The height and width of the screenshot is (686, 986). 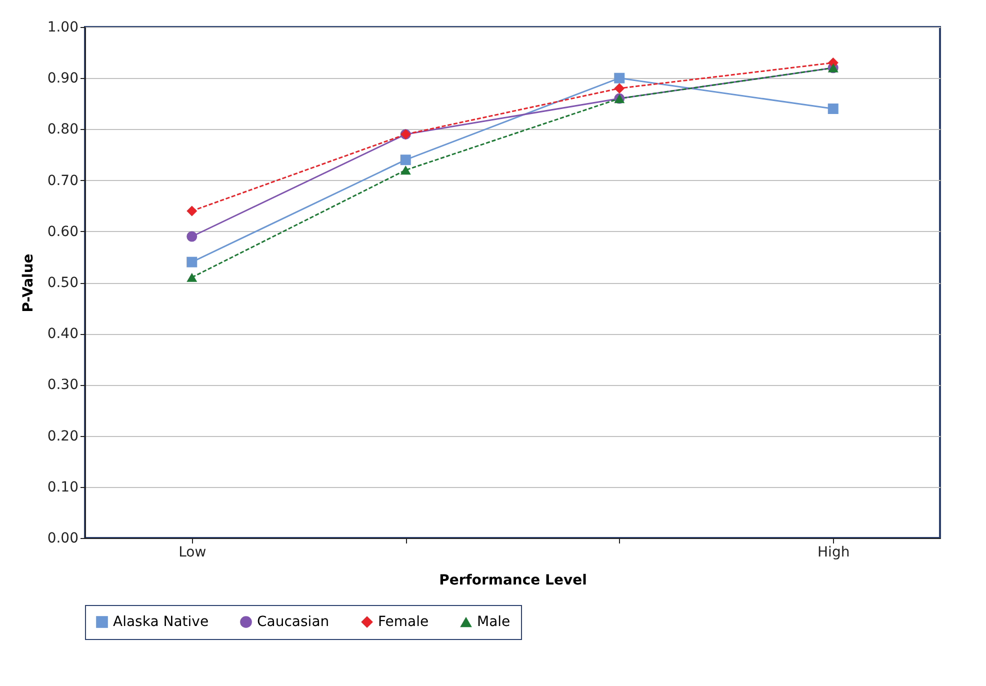 I want to click on y-tick-label: 0.20, so click(x=62, y=436).